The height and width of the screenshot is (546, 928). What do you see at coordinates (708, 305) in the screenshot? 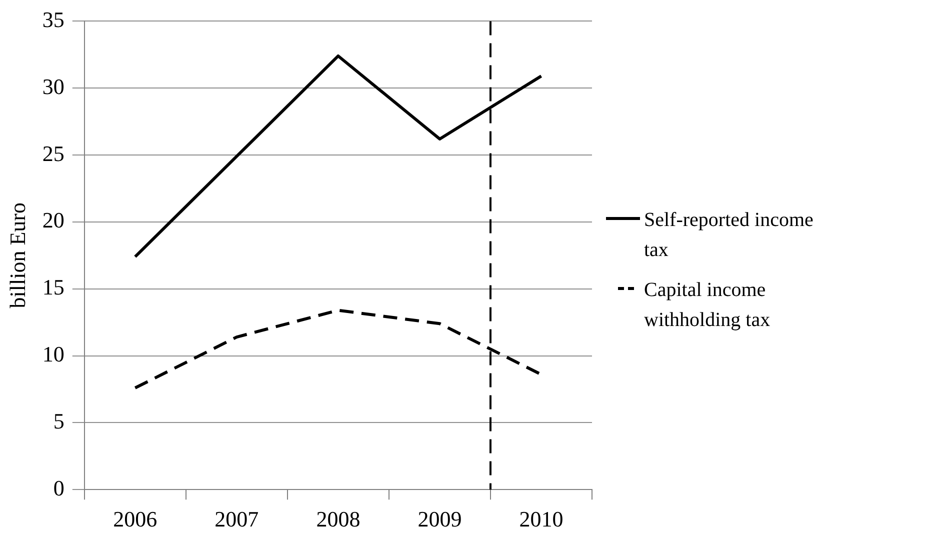
I see `legend-label: Capital income withholding tax` at bounding box center [708, 305].